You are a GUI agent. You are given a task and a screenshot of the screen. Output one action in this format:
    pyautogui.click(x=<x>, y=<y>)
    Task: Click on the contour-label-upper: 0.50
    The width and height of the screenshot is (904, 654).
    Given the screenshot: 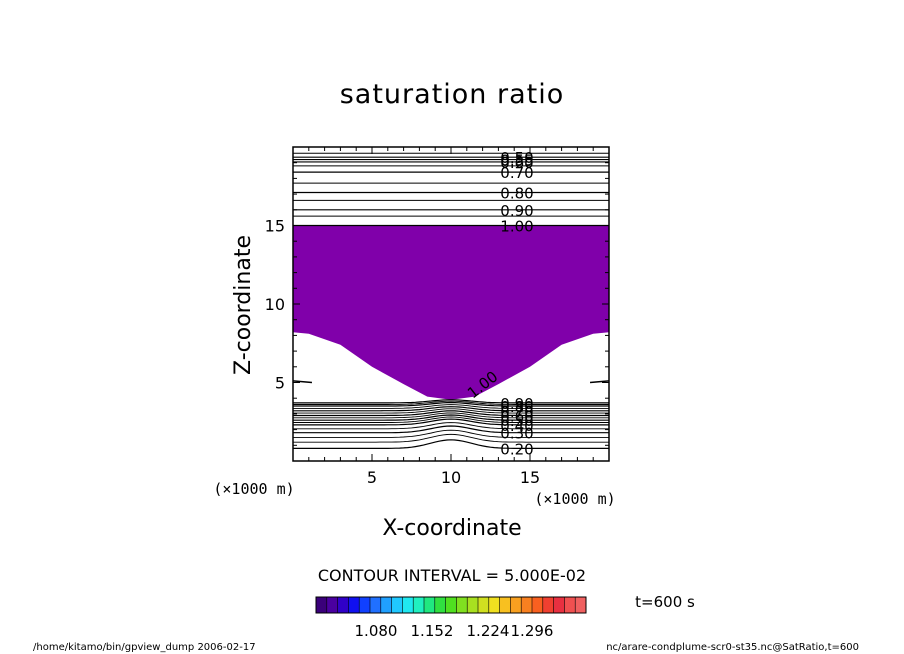 What is the action you would take?
    pyautogui.click(x=516, y=158)
    